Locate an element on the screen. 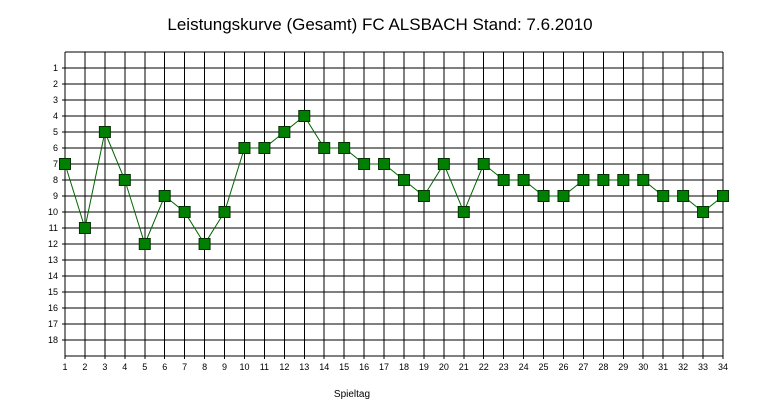 Image resolution: width=781 pixels, height=413 pixels. y-tick-label: 15 is located at coordinates (53, 292).